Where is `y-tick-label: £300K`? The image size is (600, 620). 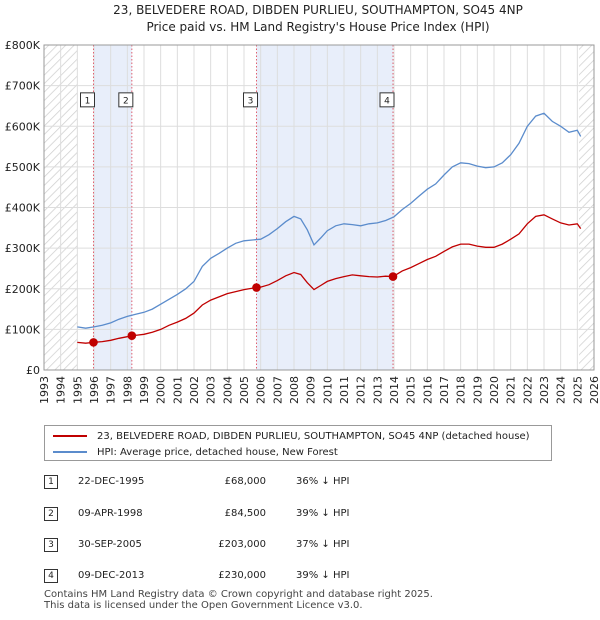 y-tick-label: £300K is located at coordinates (23, 248).